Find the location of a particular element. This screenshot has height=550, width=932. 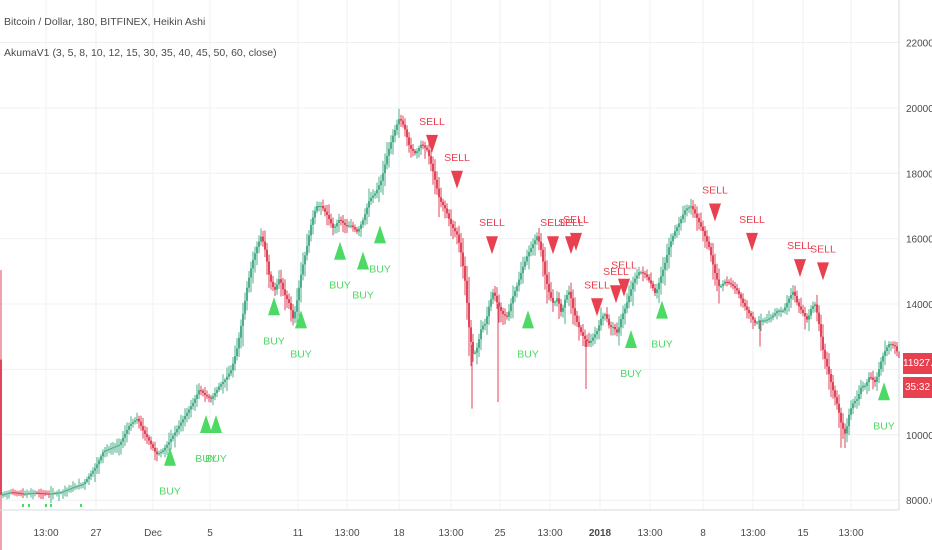

time-tick-label: 8 is located at coordinates (703, 533).